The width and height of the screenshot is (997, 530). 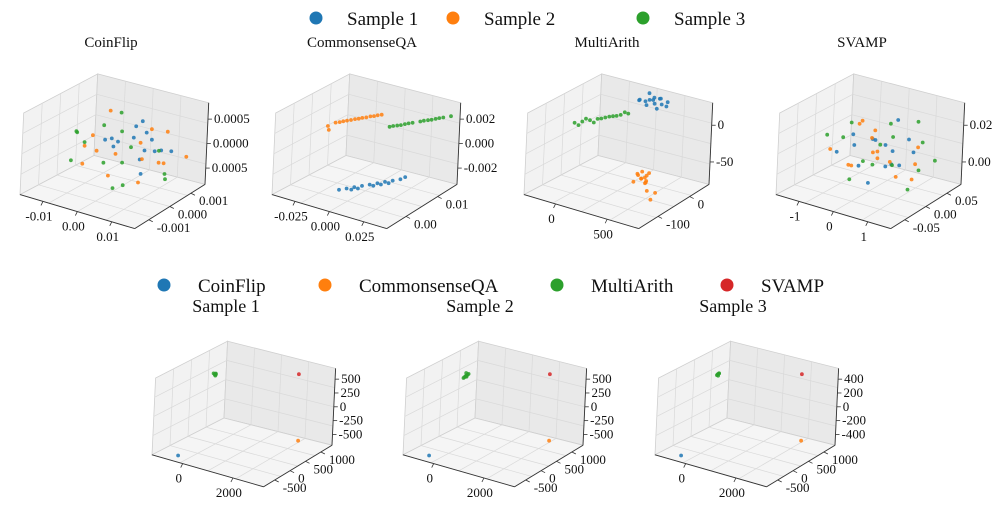 What do you see at coordinates (792, 286) in the screenshot?
I see `legend-label: SVAMP` at bounding box center [792, 286].